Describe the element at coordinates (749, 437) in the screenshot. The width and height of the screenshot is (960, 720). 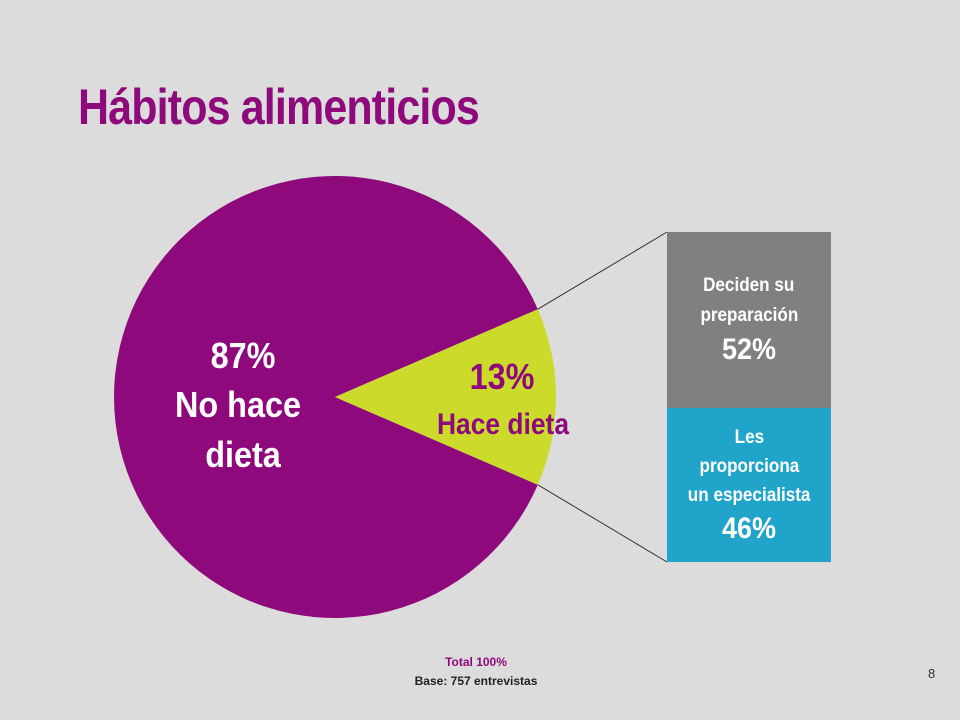
I see `breakdown-label-line: Les` at that location.